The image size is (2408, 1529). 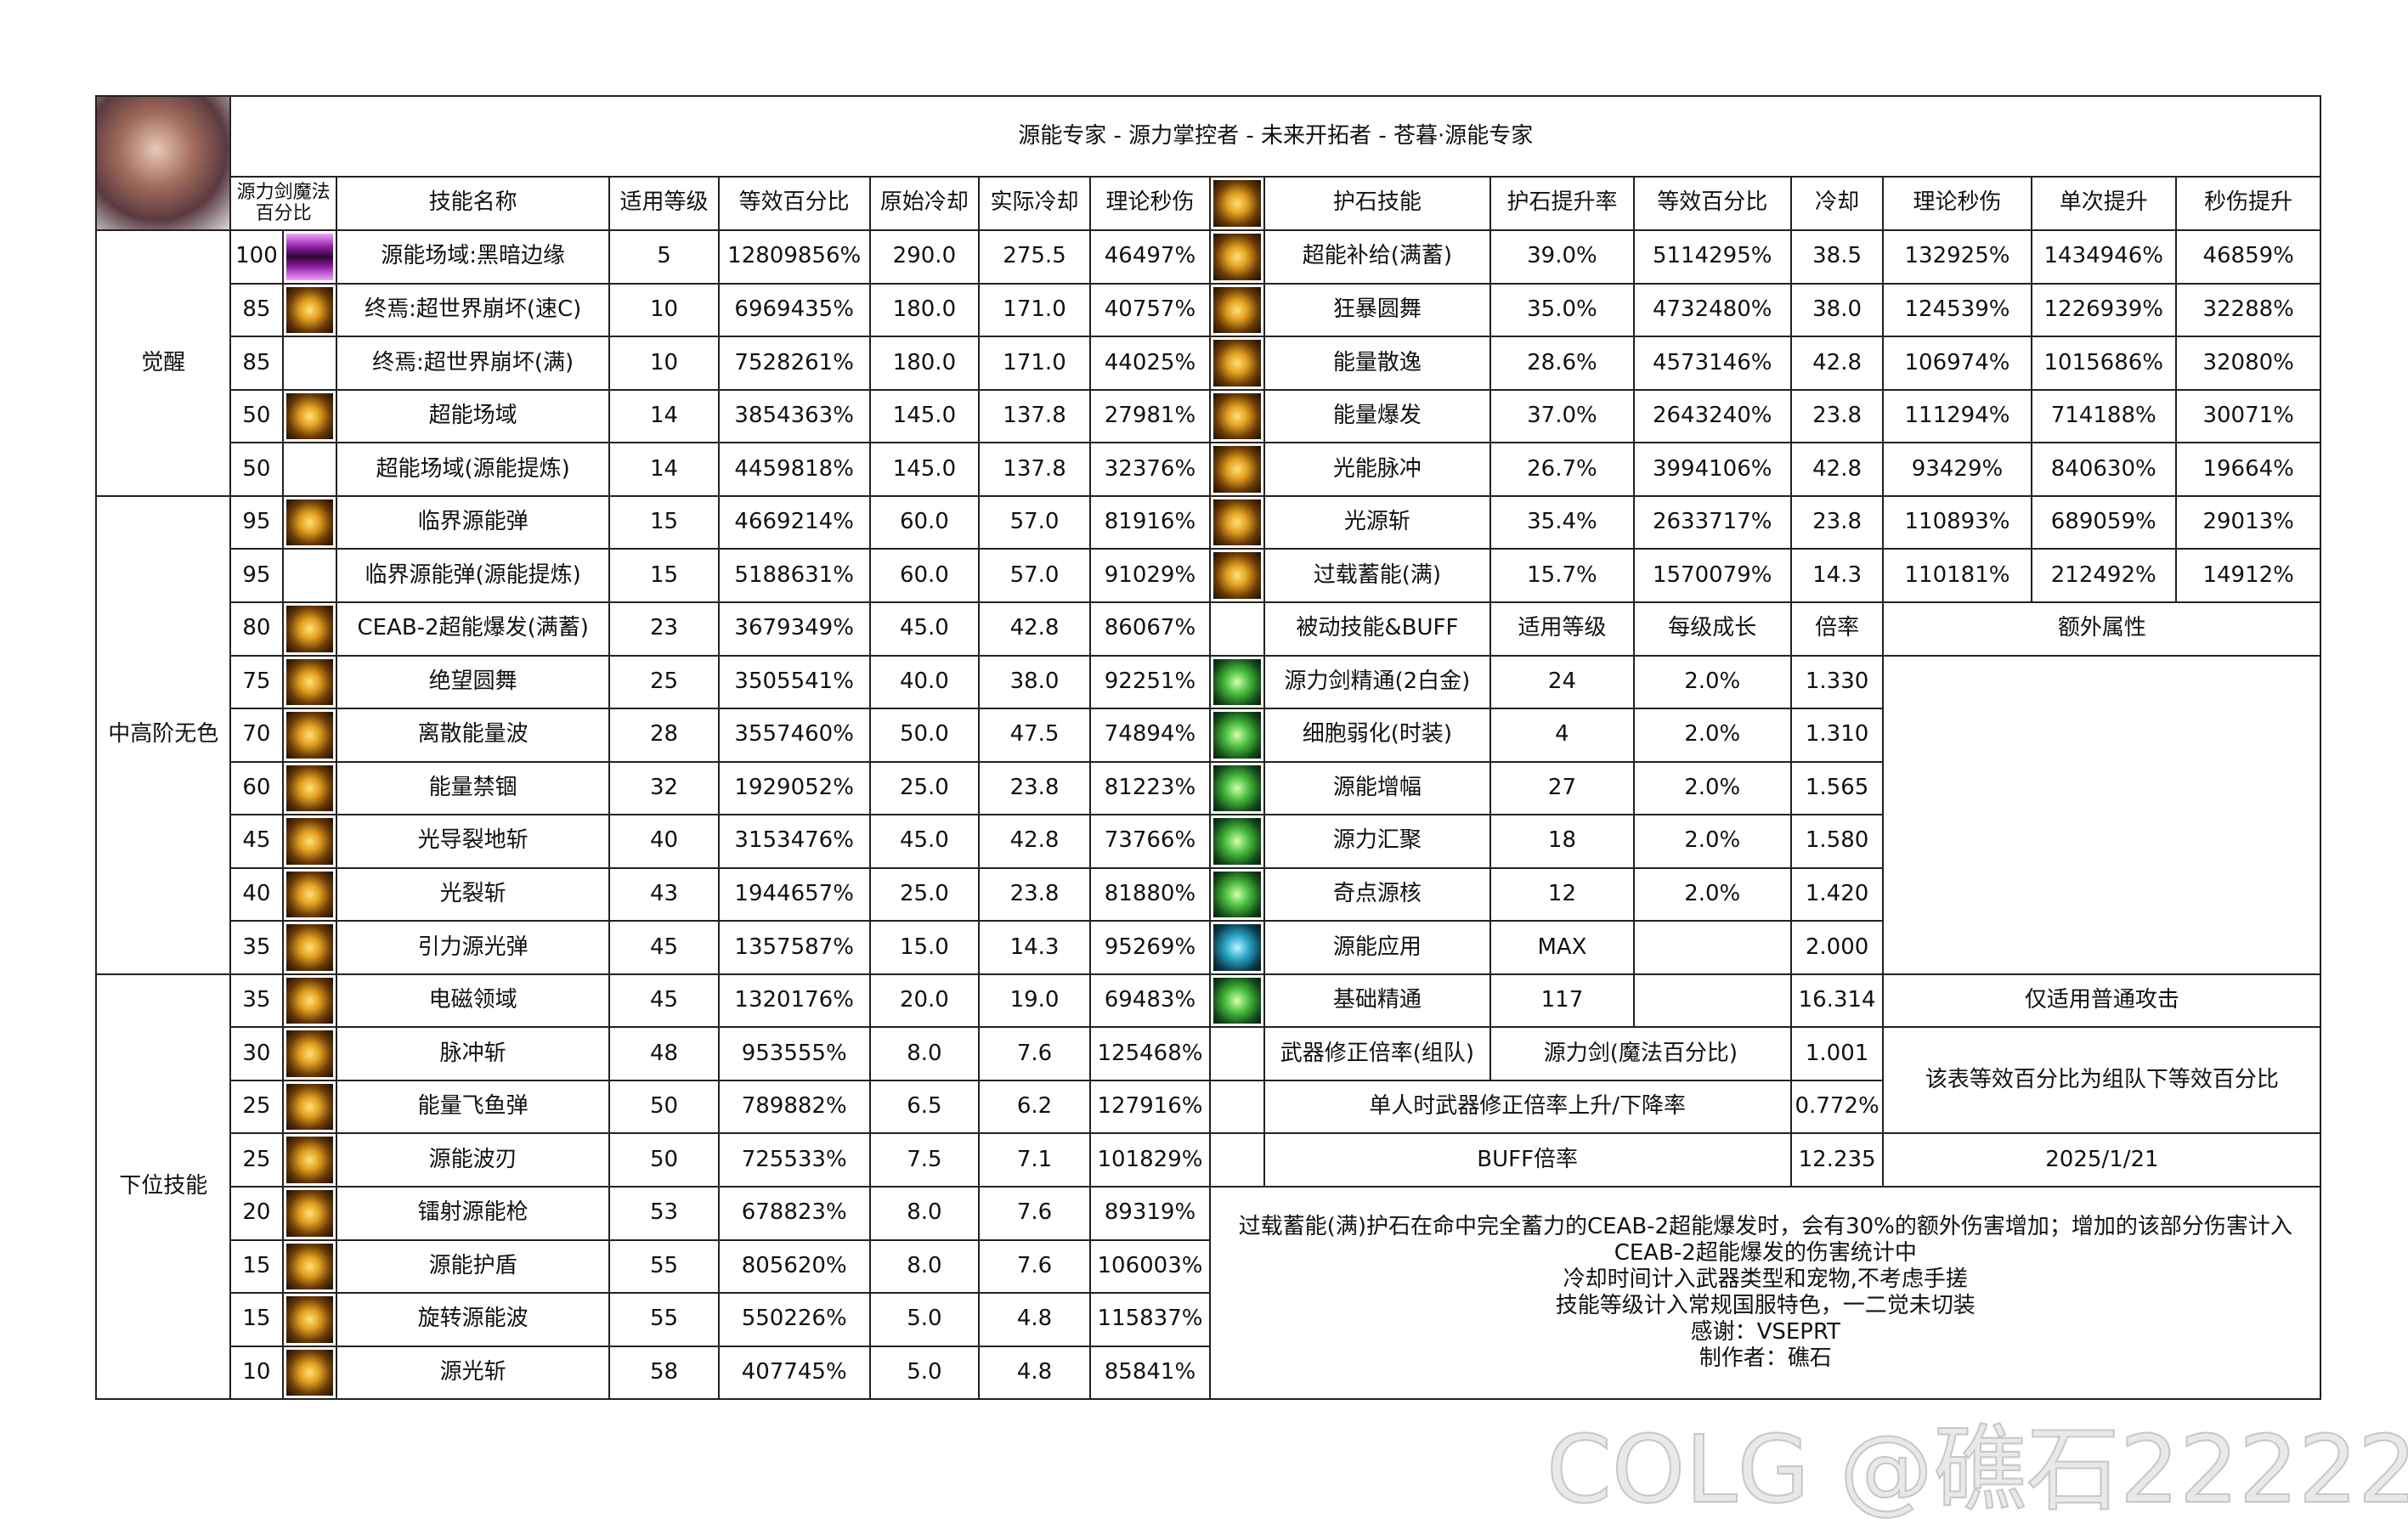 I want to click on skill-name: 离散能量波, so click(x=474, y=735).